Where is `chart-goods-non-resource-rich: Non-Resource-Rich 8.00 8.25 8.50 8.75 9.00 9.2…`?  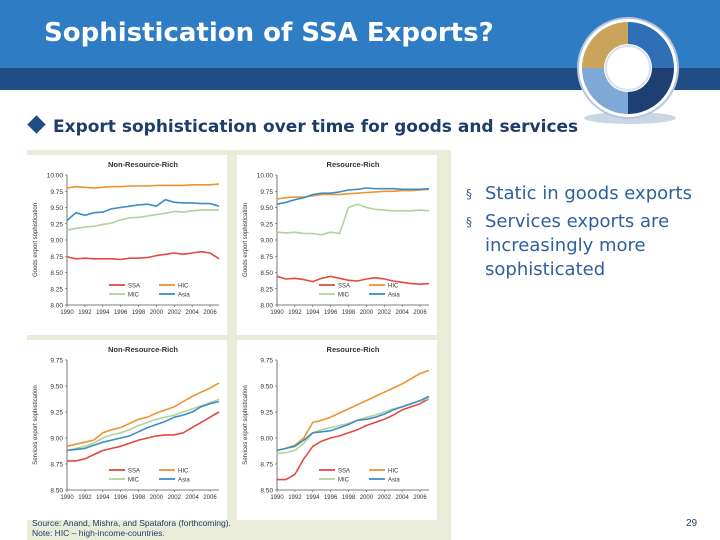
chart-goods-non-resource-rich: Non-Resource-Rich 8.00 8.25 8.50 8.75 9.00 9.2… is located at coordinates (127, 245).